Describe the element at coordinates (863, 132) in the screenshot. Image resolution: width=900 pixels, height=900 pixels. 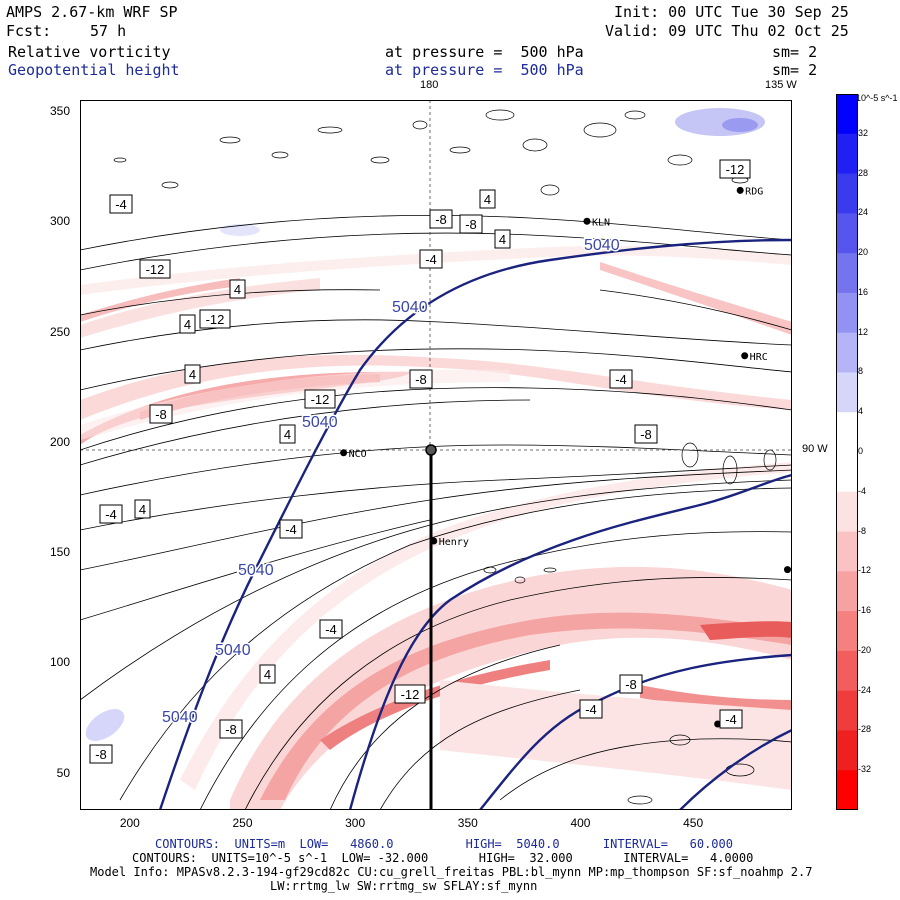
I see `colorbar-tick-label: 32` at that location.